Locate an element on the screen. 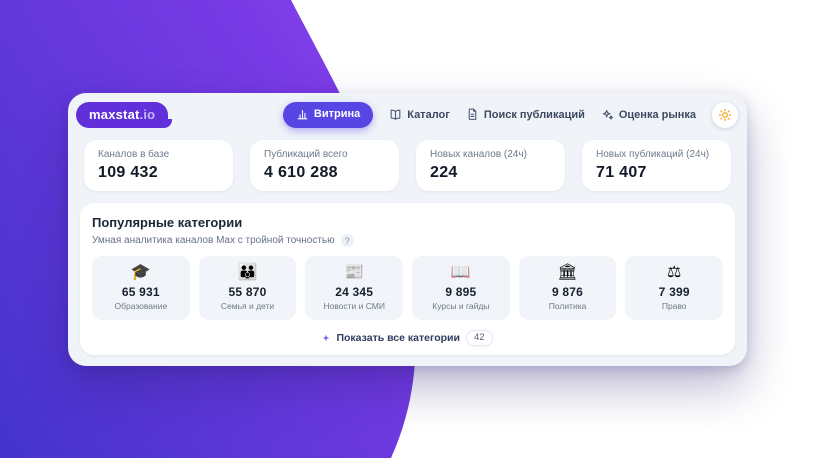 The width and height of the screenshot is (815, 458). category-label: Политика is located at coordinates (567, 306).